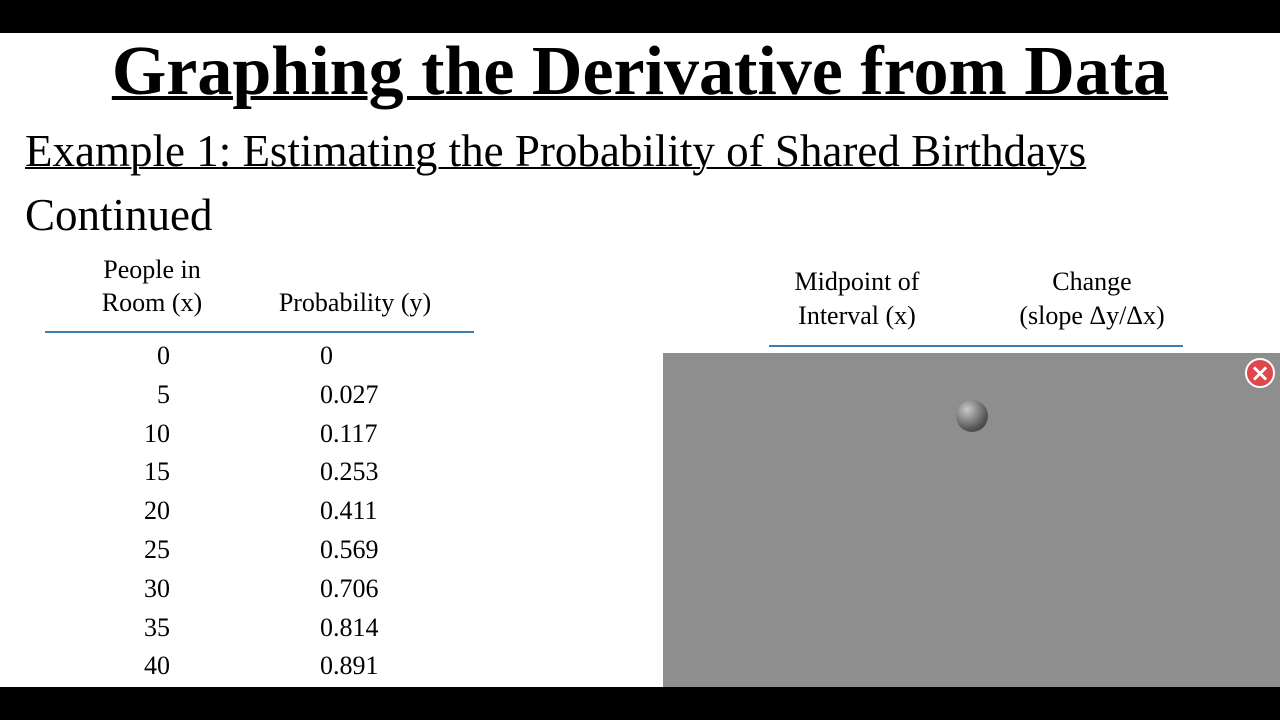 The width and height of the screenshot is (1280, 720). I want to click on table-cell: 5, so click(163, 394).